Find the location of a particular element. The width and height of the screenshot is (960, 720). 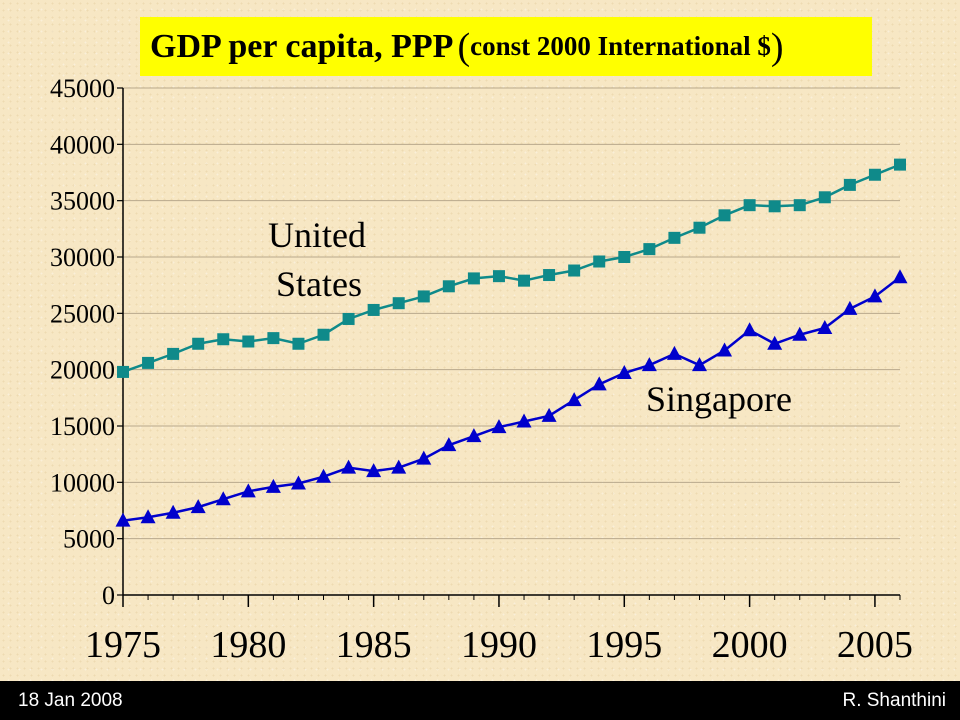

point-singapore-1989 is located at coordinates (474, 435).